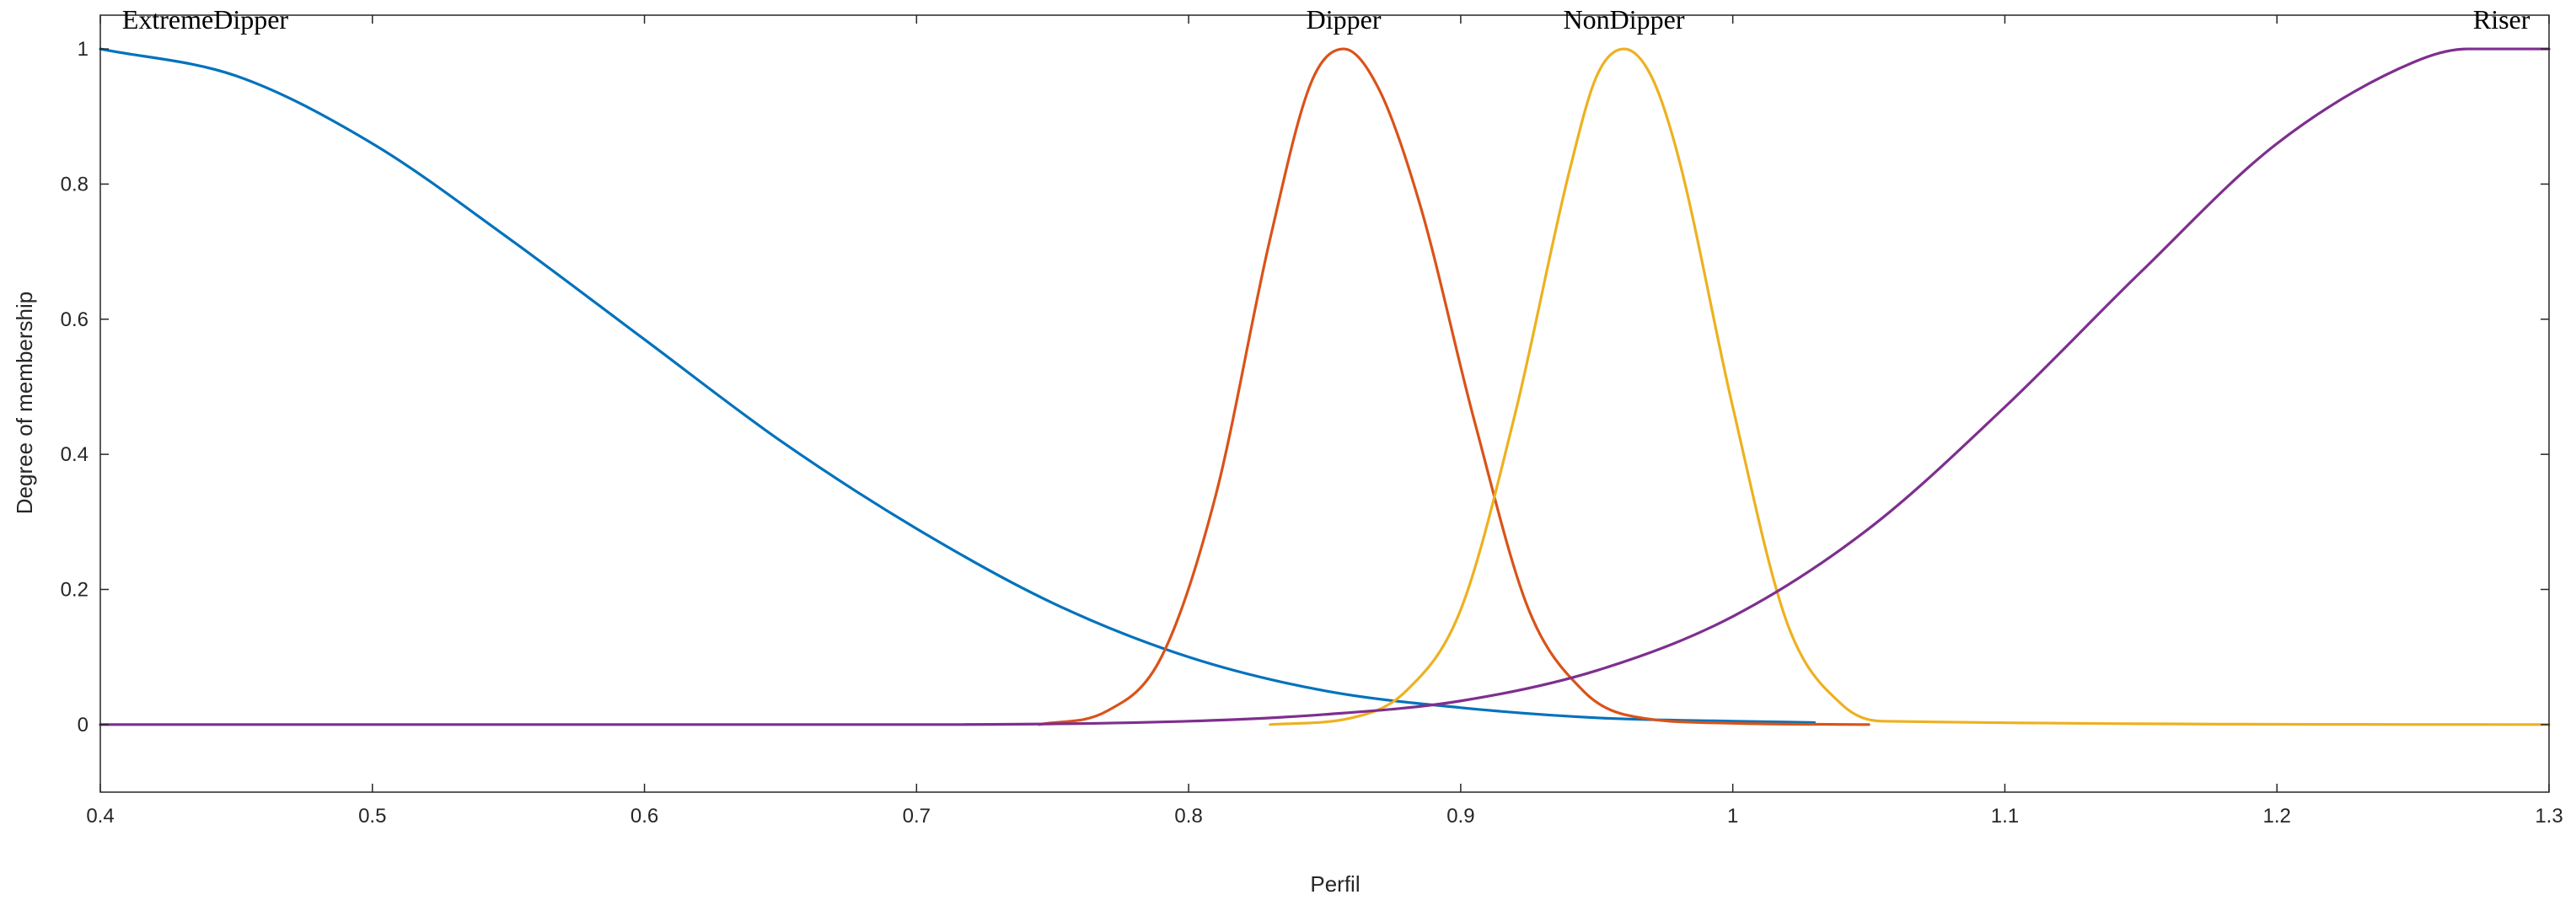  What do you see at coordinates (917, 816) in the screenshot?
I see `x-tick-label: 0.7` at bounding box center [917, 816].